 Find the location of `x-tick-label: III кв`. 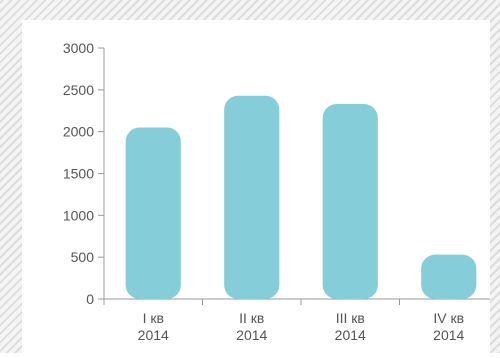

x-tick-label: III кв is located at coordinates (350, 318).